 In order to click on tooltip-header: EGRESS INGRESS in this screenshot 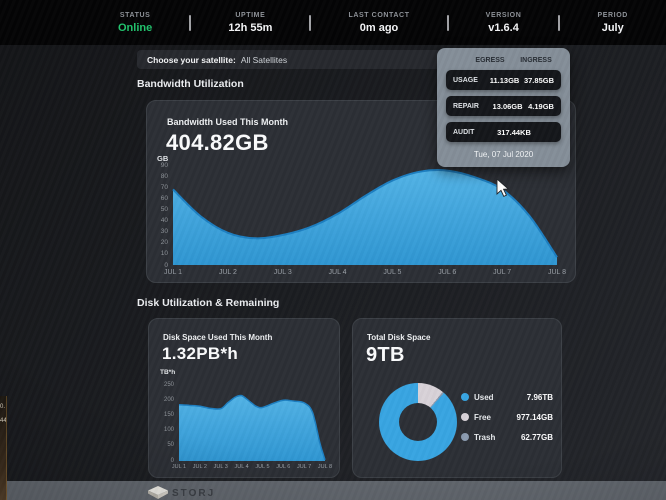, I will do `click(503, 60)`.